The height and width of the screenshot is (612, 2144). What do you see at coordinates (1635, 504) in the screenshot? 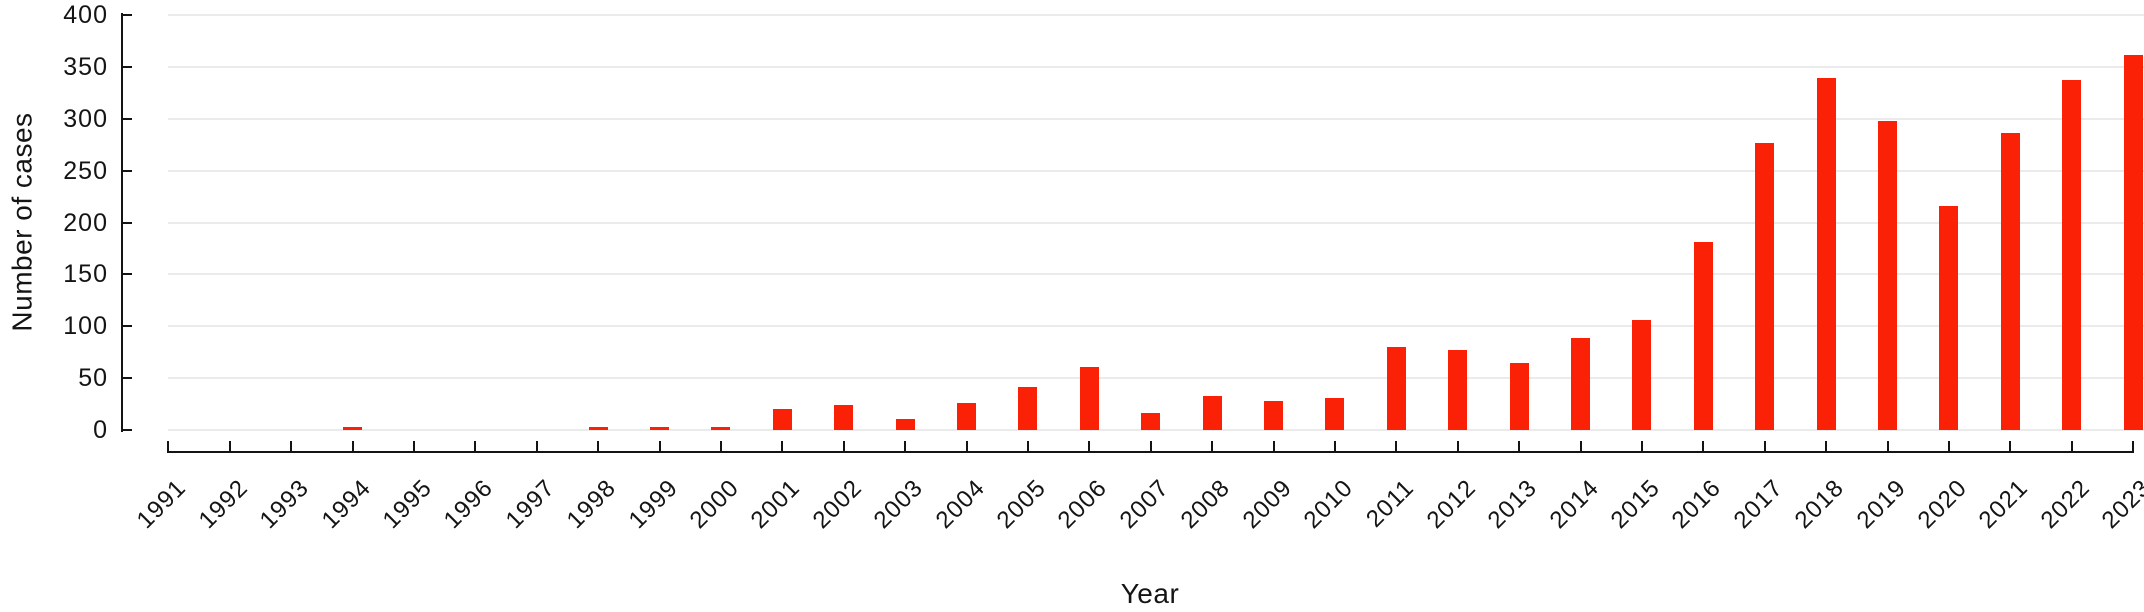
I see `x-tick-label: 2015` at bounding box center [1635, 504].